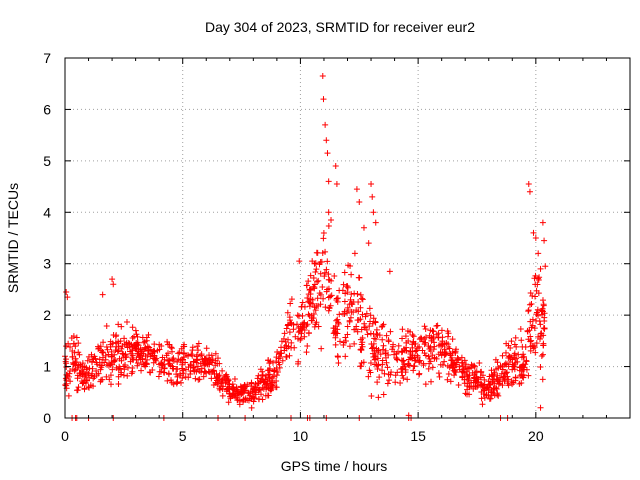  Describe the element at coordinates (47, 315) in the screenshot. I see `y-tick-label: 2` at that location.